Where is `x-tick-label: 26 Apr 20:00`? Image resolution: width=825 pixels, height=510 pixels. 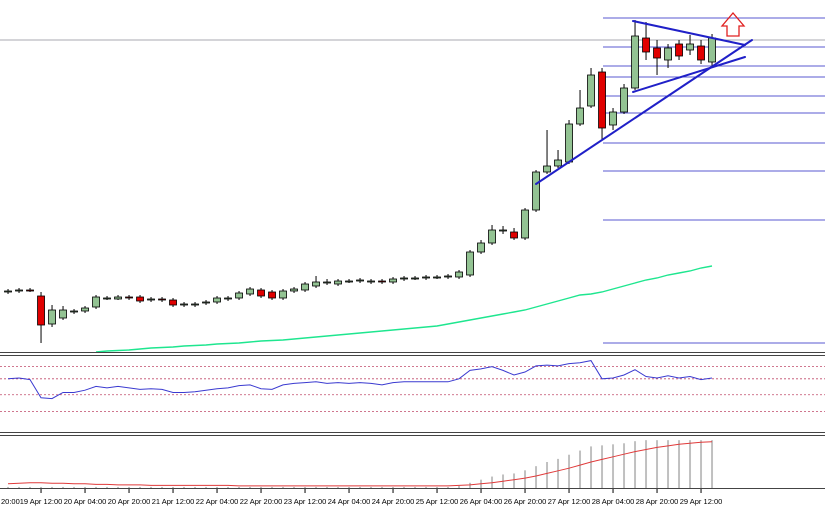 x-tick-label: 26 Apr 20:00 is located at coordinates (525, 501).